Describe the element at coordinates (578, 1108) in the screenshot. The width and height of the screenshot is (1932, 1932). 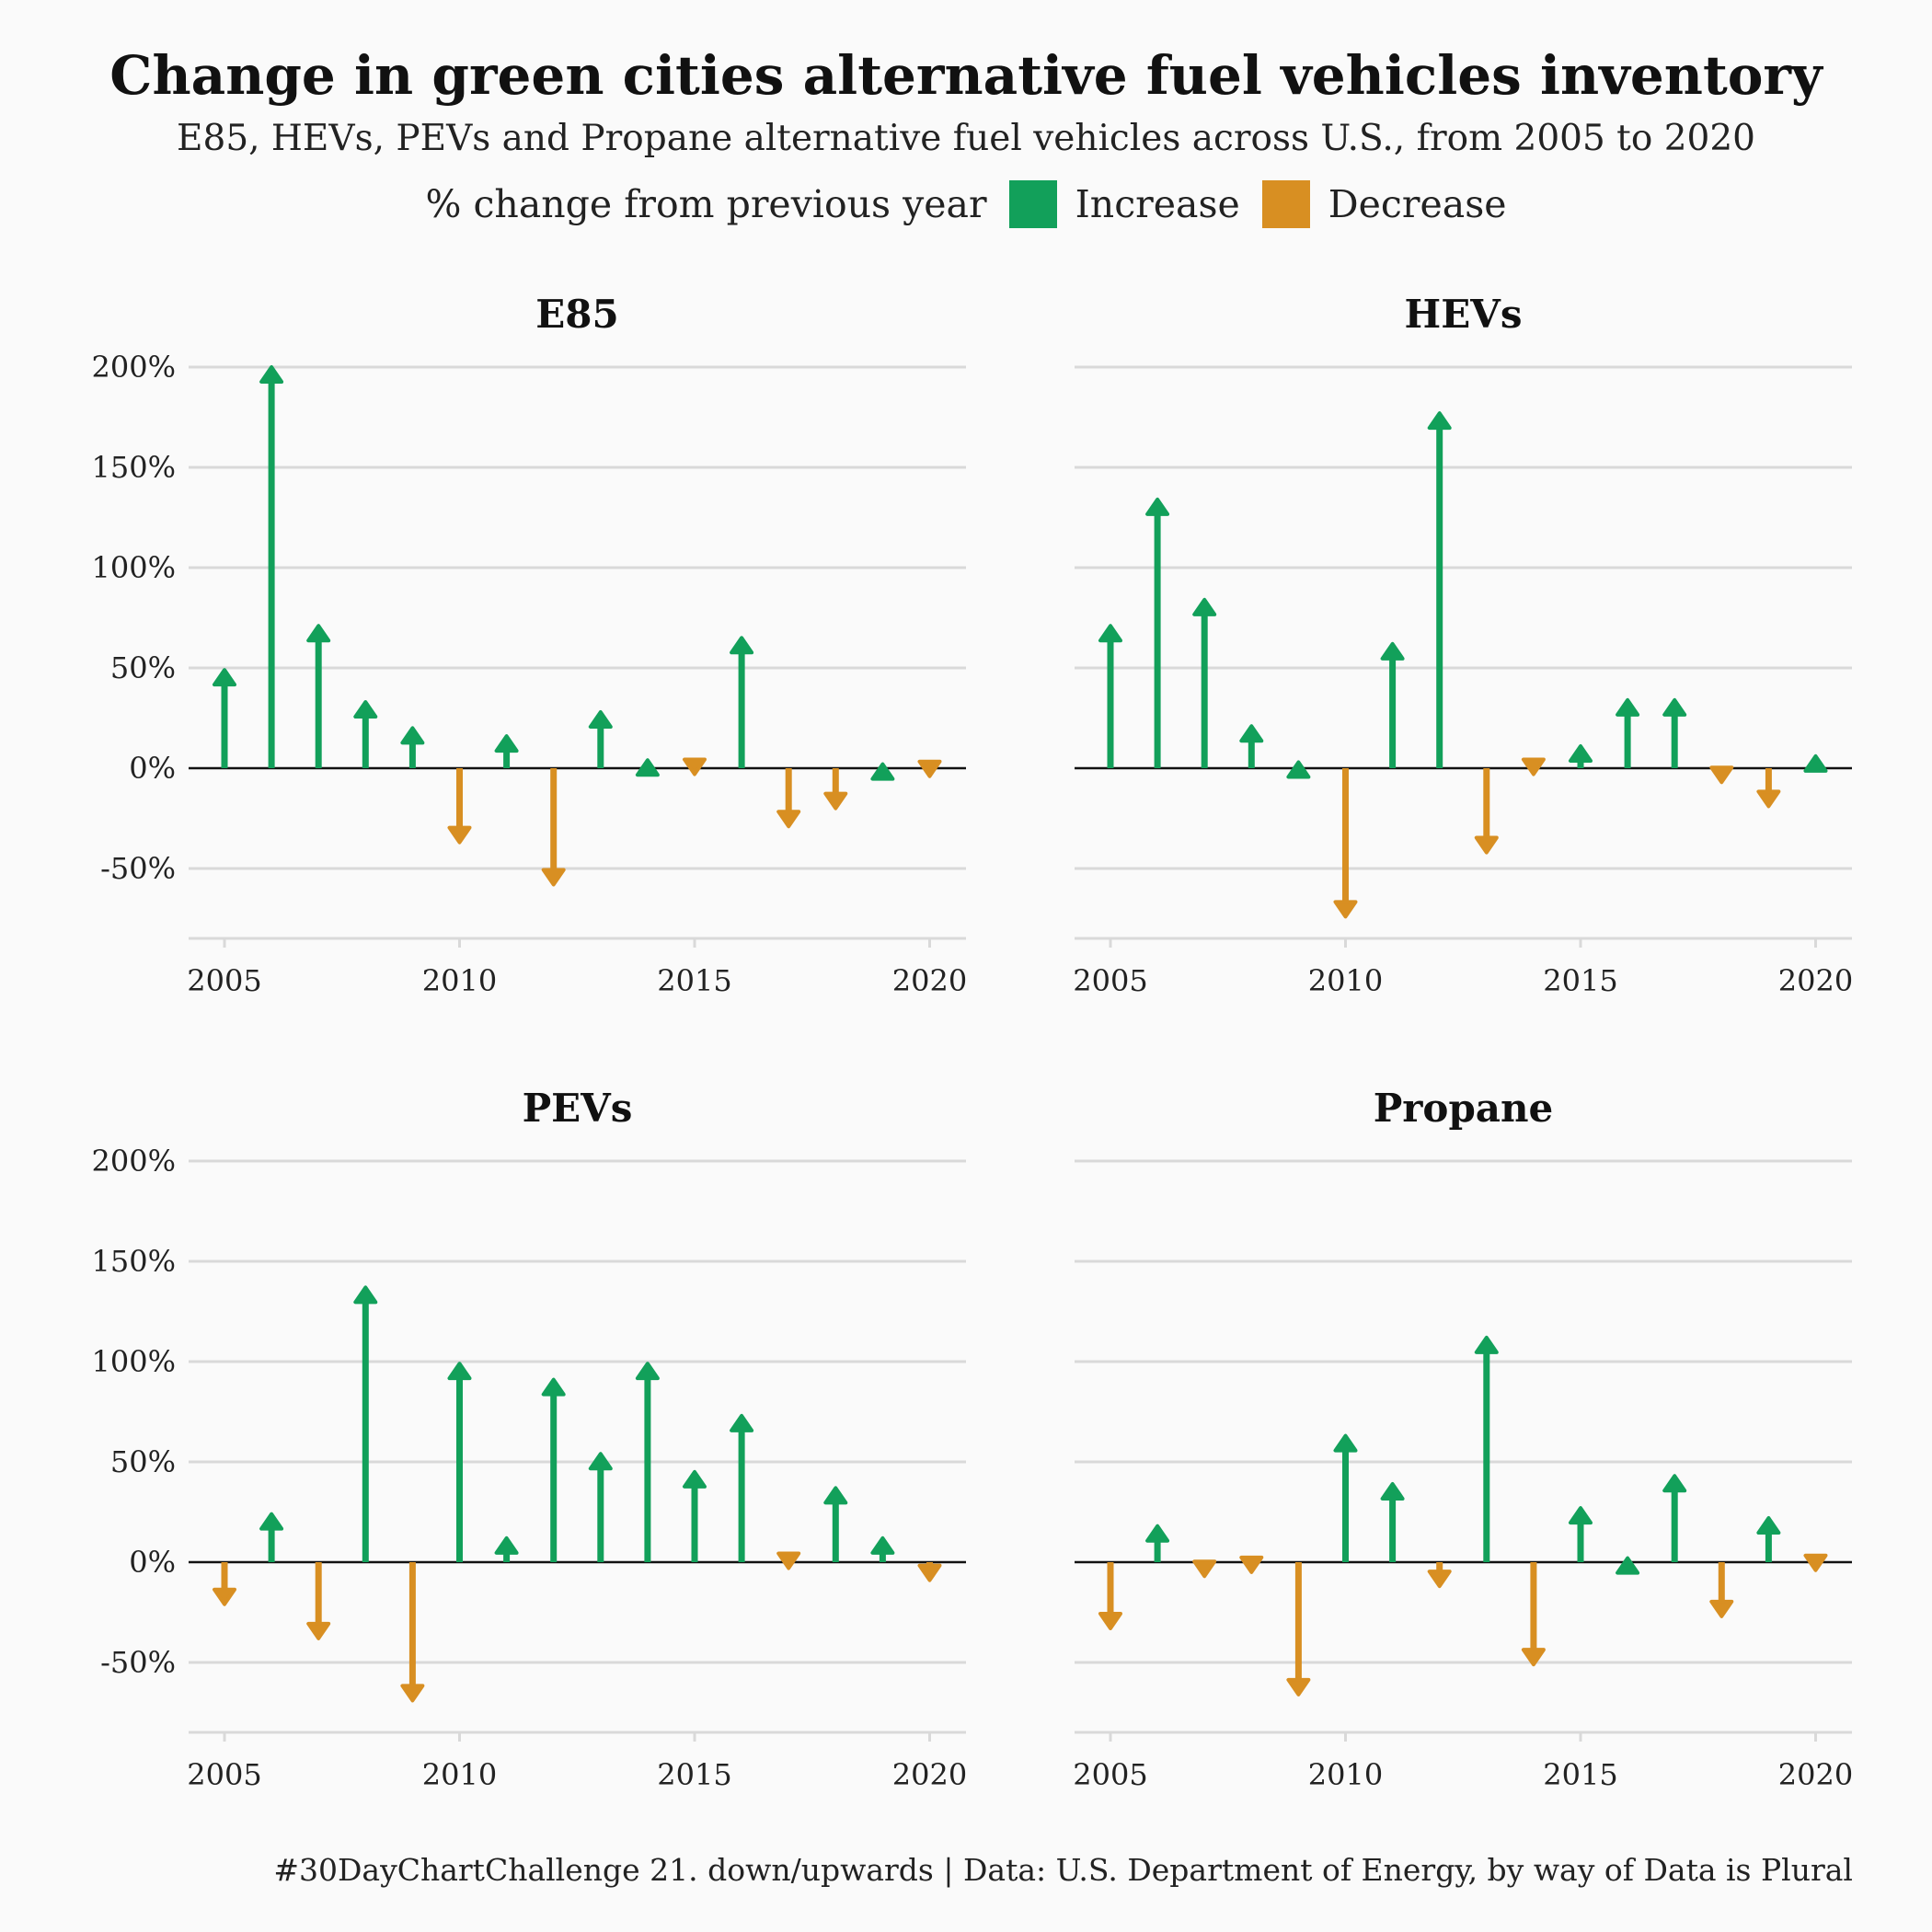
I see `panel-title: PEVs` at that location.